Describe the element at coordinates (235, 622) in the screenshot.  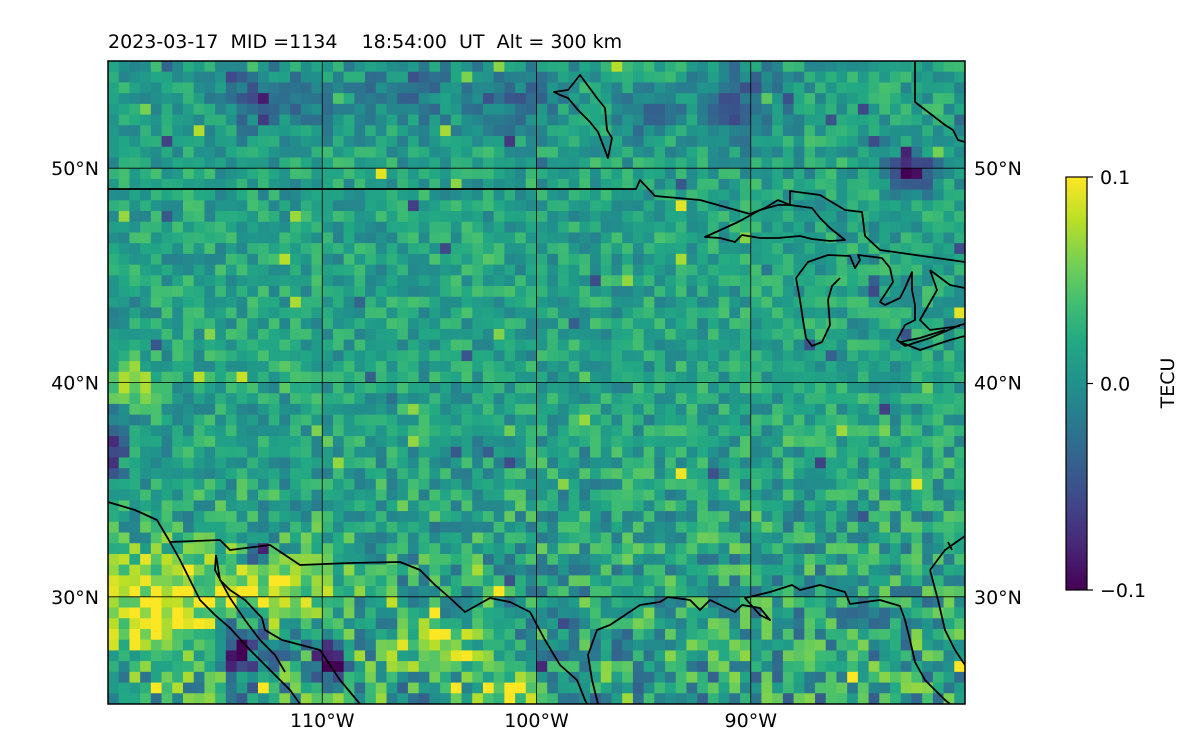
I see `baja-california` at that location.